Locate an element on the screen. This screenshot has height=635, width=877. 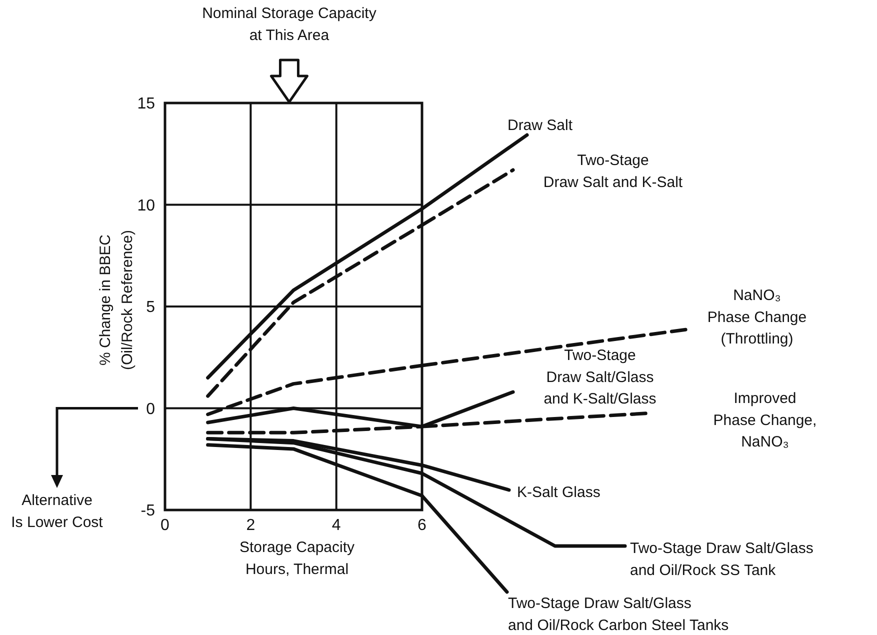
y-tick-label: -5 is located at coordinates (148, 511).